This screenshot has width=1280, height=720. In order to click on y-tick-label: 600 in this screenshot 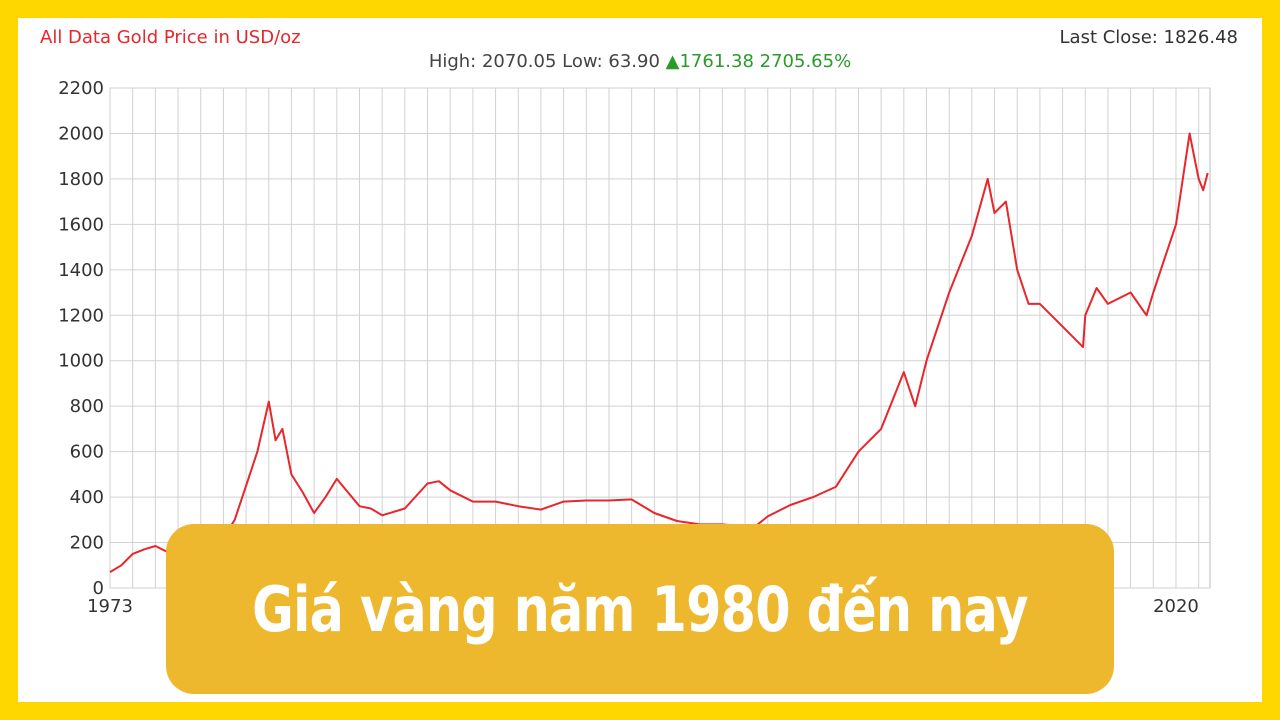, I will do `click(87, 452)`.